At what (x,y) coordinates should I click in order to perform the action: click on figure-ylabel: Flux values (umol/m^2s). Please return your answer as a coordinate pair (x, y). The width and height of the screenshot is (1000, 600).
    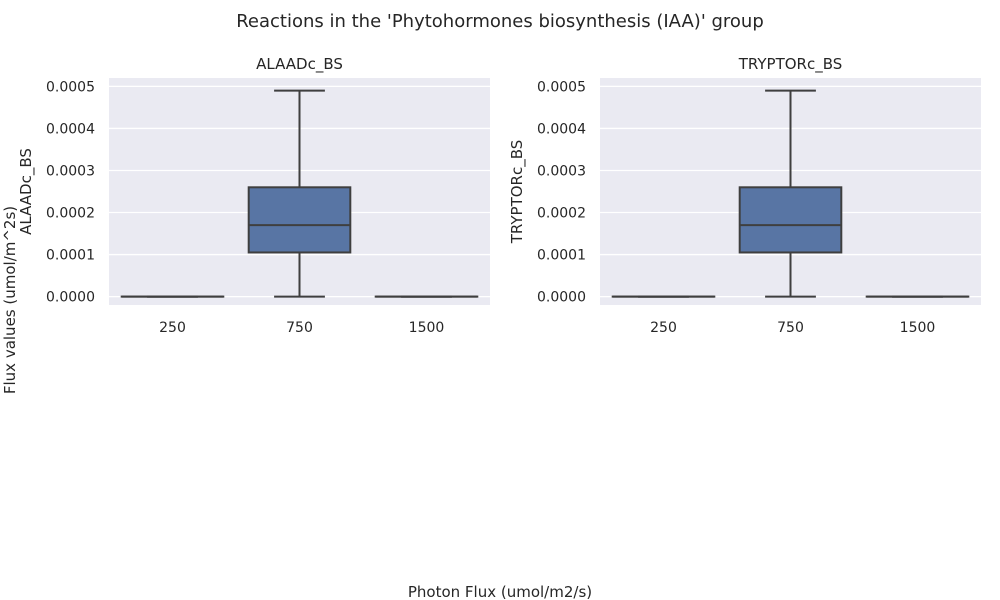
    Looking at the image, I should click on (10, 300).